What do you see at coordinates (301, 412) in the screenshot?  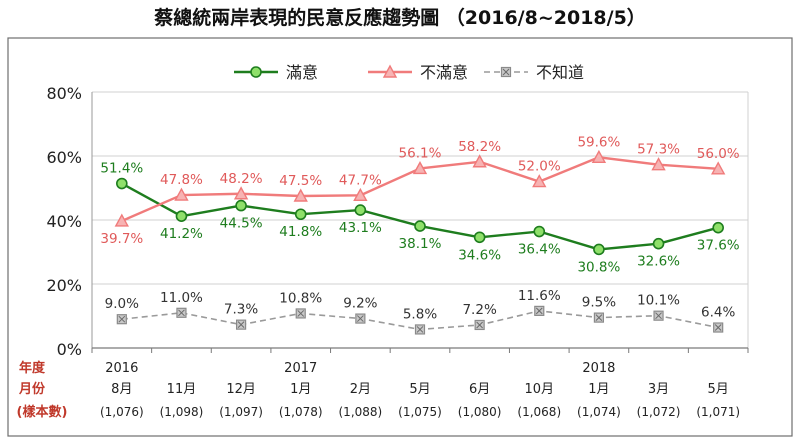 I see `sample-size-label: (1,078)` at bounding box center [301, 412].